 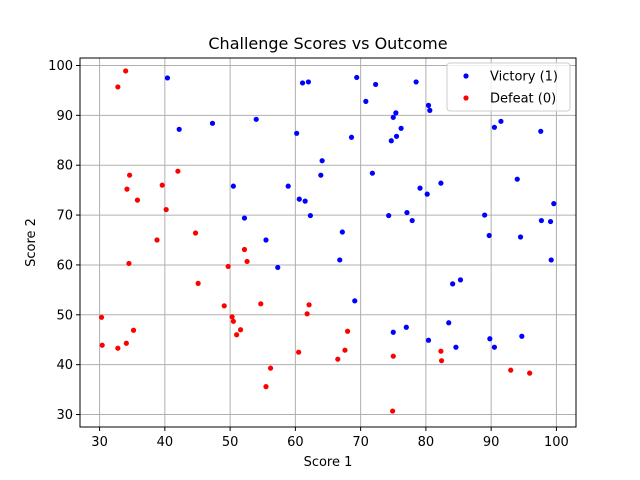 I want to click on x-axis-label: Score 1, so click(x=328, y=462).